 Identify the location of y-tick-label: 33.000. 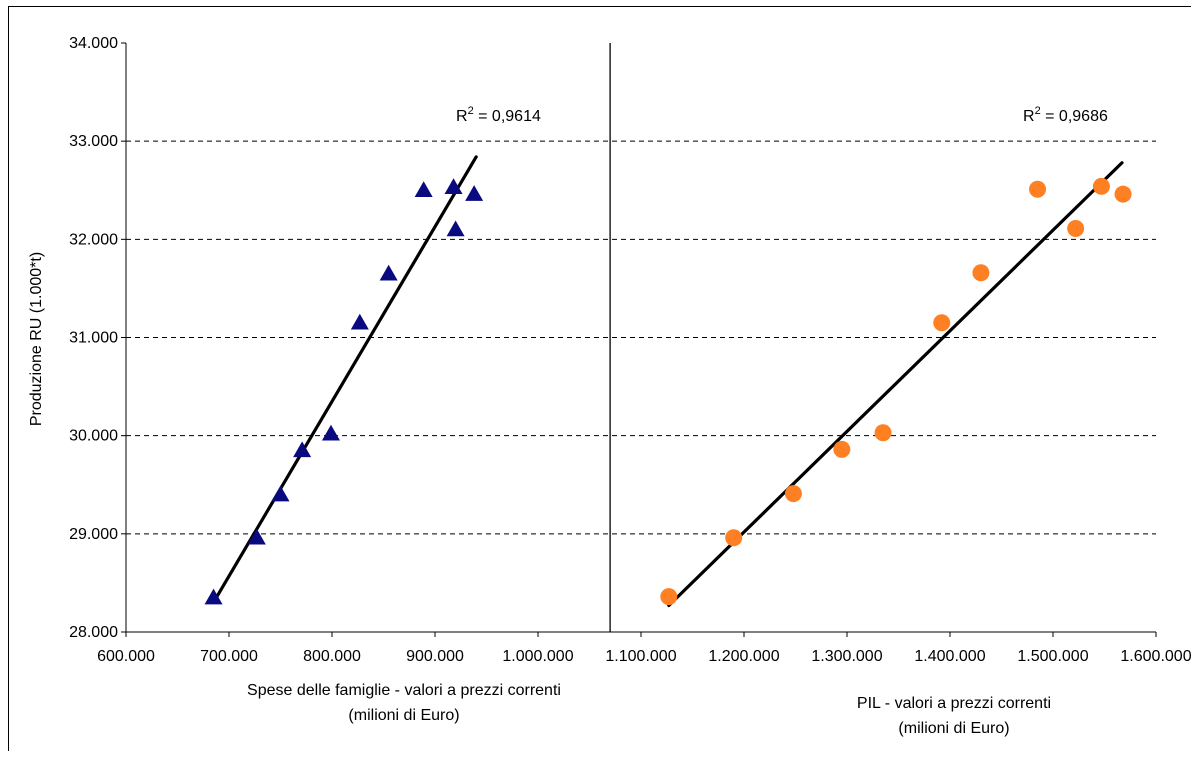
(93, 141).